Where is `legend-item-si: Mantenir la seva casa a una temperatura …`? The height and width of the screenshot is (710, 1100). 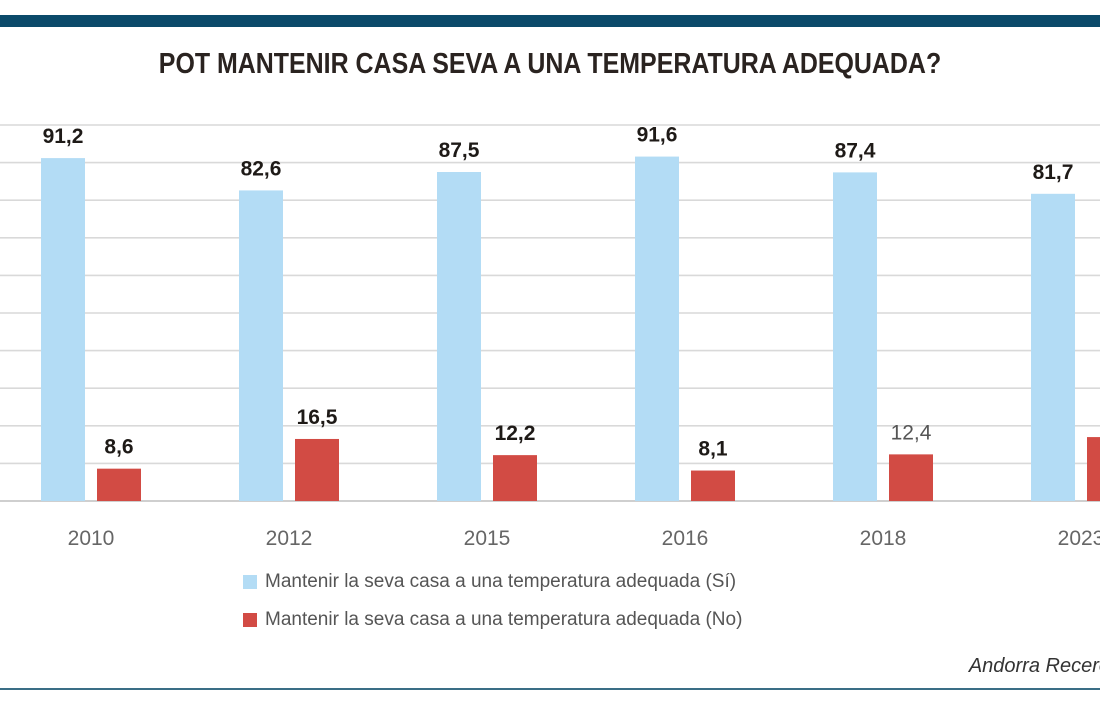
legend-item-si: Mantenir la seva casa a una temperatura … is located at coordinates (489, 582).